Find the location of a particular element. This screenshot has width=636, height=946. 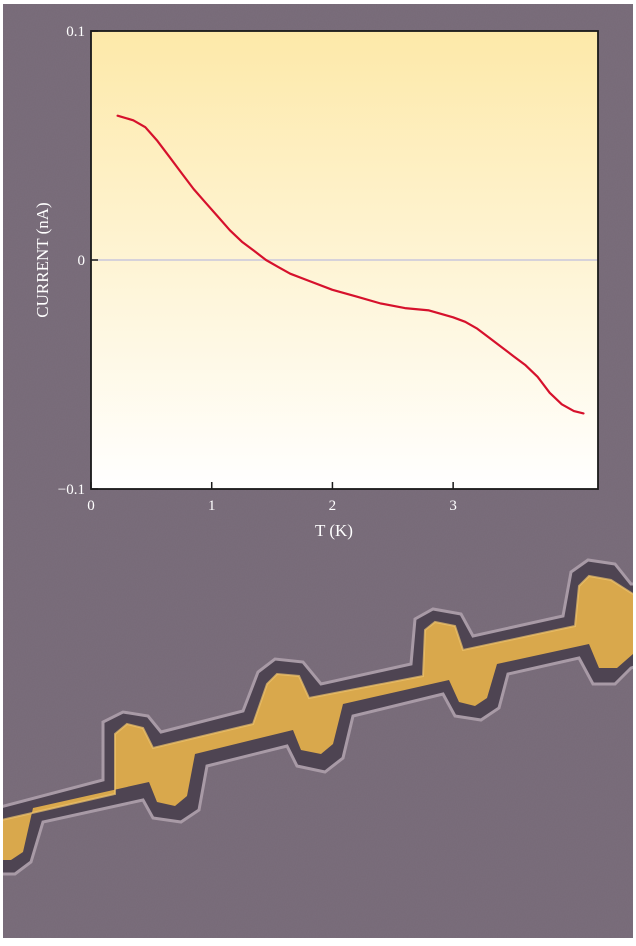

y-axis: −0.1 0 0.1 is located at coordinates (78, 261).